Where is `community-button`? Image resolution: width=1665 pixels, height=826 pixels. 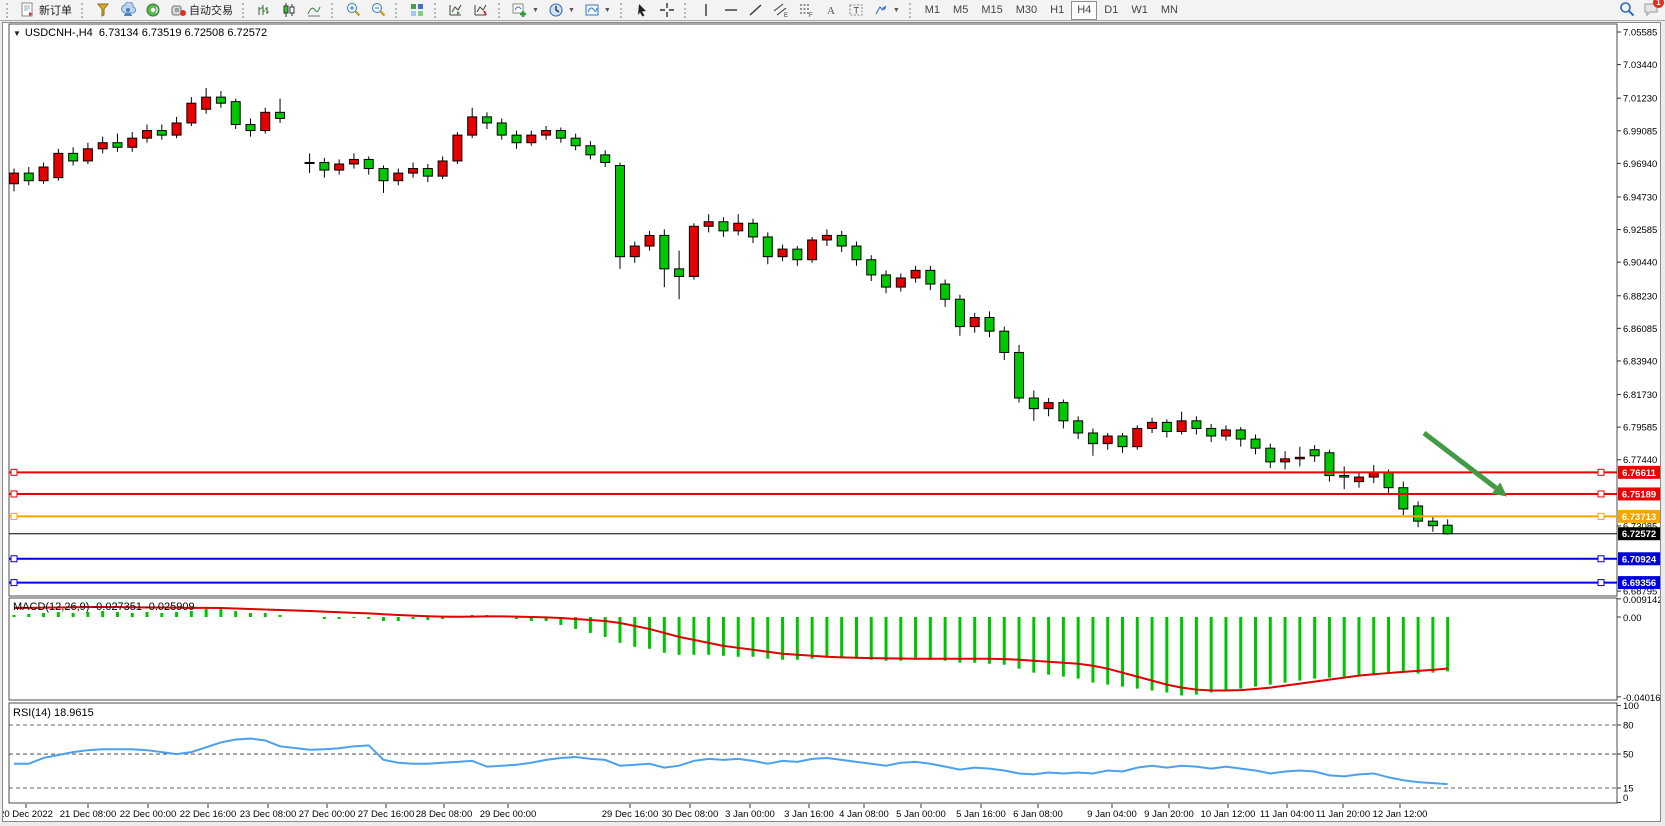
community-button is located at coordinates (128, 10).